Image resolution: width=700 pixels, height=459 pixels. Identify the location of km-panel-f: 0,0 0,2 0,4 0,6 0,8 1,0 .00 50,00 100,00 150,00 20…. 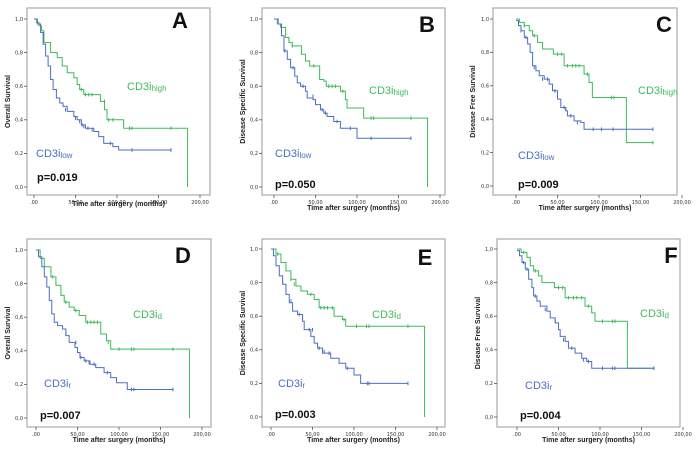
(583, 341).